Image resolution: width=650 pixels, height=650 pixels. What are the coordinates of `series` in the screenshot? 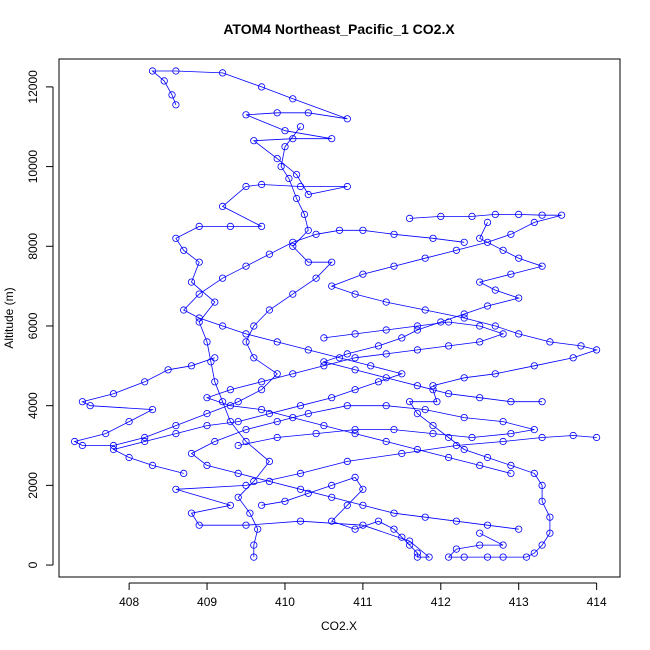 It's located at (479, 473).